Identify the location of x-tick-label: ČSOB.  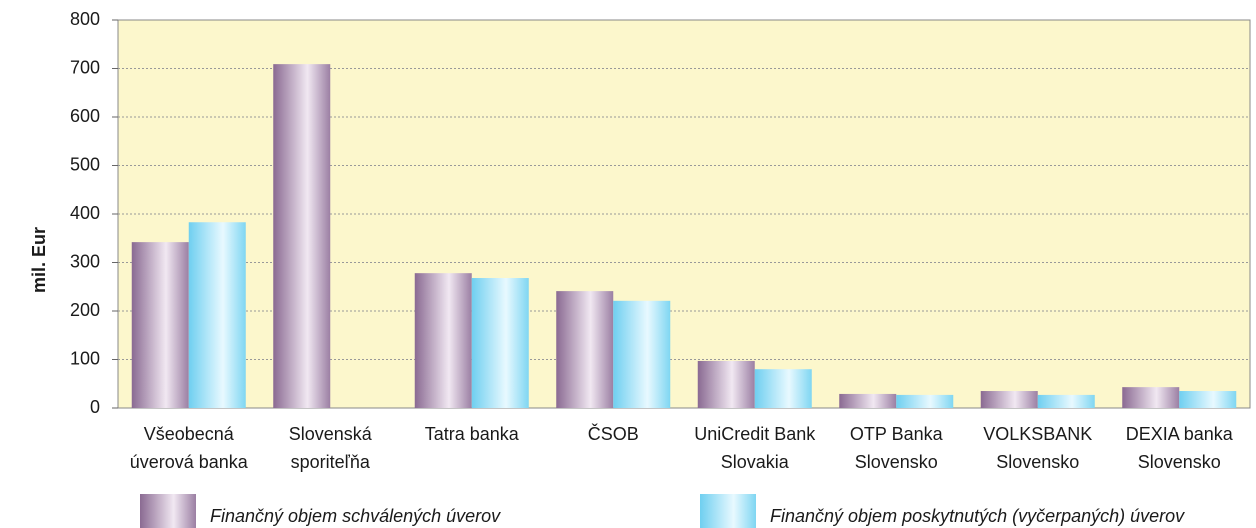
(613, 434).